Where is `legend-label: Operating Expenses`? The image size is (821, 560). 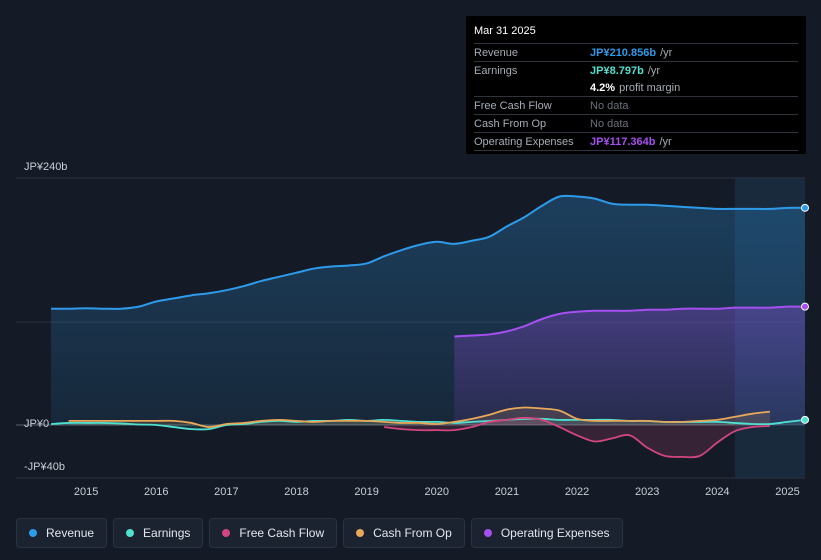
legend-label: Operating Expenses is located at coordinates (555, 533).